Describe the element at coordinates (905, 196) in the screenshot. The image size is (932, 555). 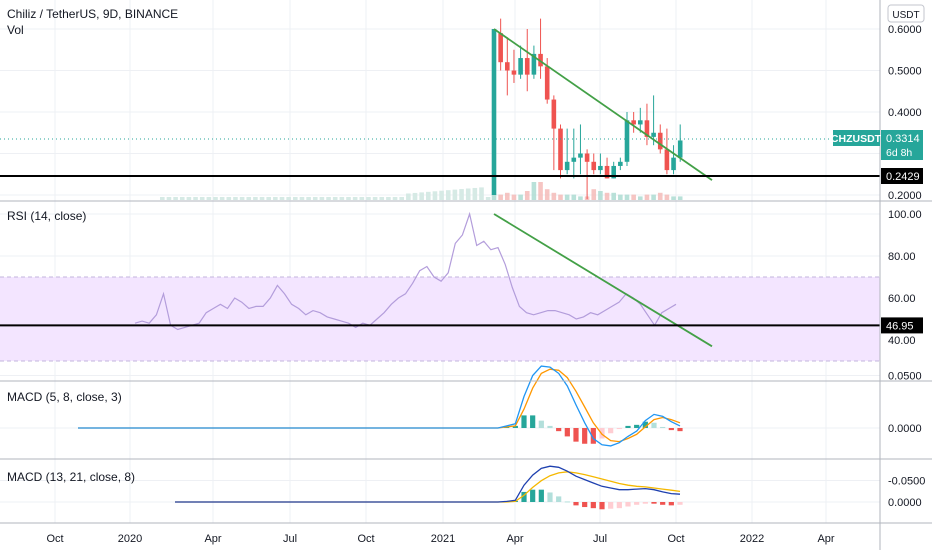
I see `price-tick-label: 0.2000` at that location.